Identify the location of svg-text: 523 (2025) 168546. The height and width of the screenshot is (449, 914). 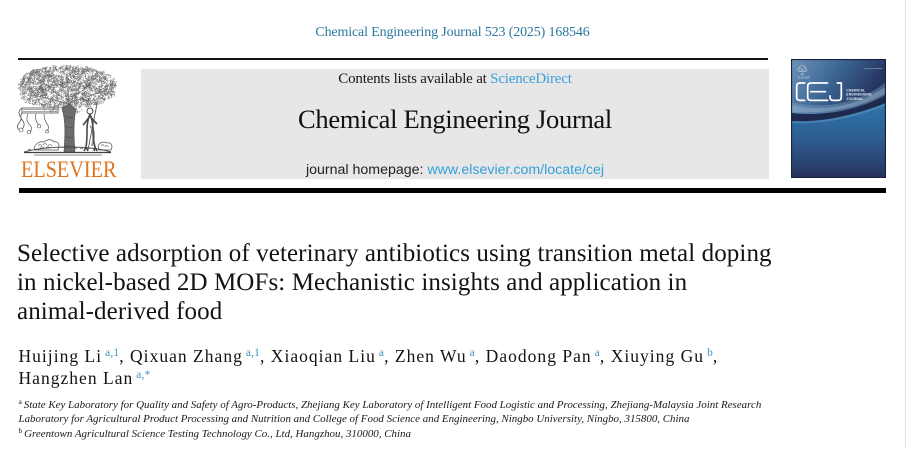
(873, 69).